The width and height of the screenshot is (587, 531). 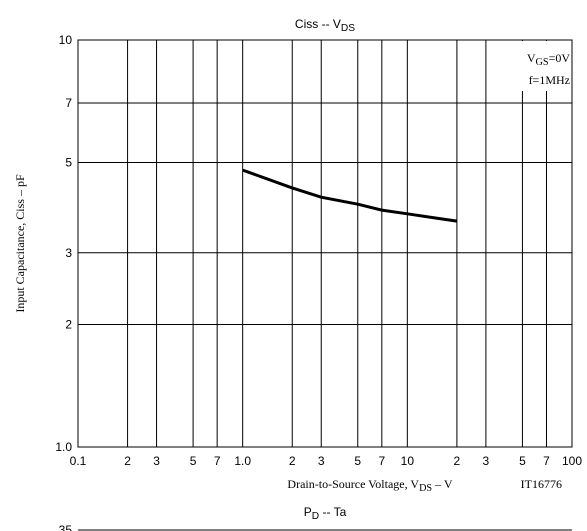 What do you see at coordinates (531, 58) in the screenshot?
I see `annotation-part: V` at bounding box center [531, 58].